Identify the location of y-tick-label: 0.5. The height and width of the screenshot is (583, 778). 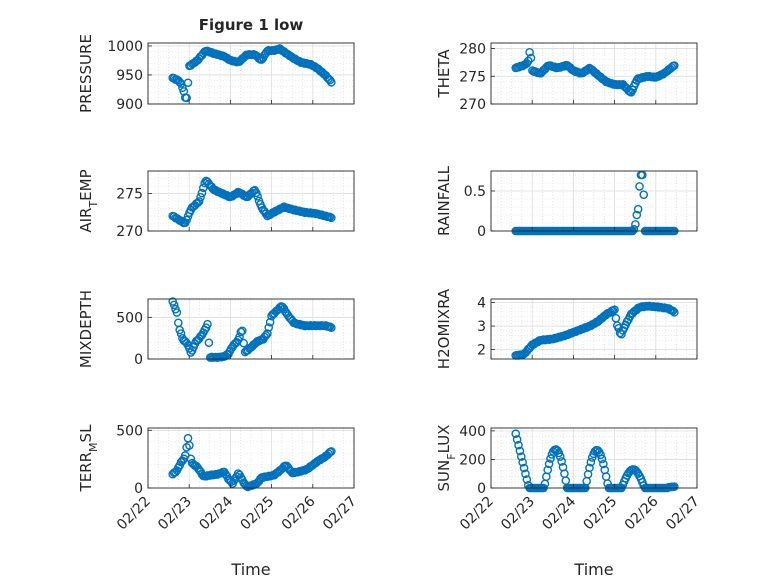
(475, 192).